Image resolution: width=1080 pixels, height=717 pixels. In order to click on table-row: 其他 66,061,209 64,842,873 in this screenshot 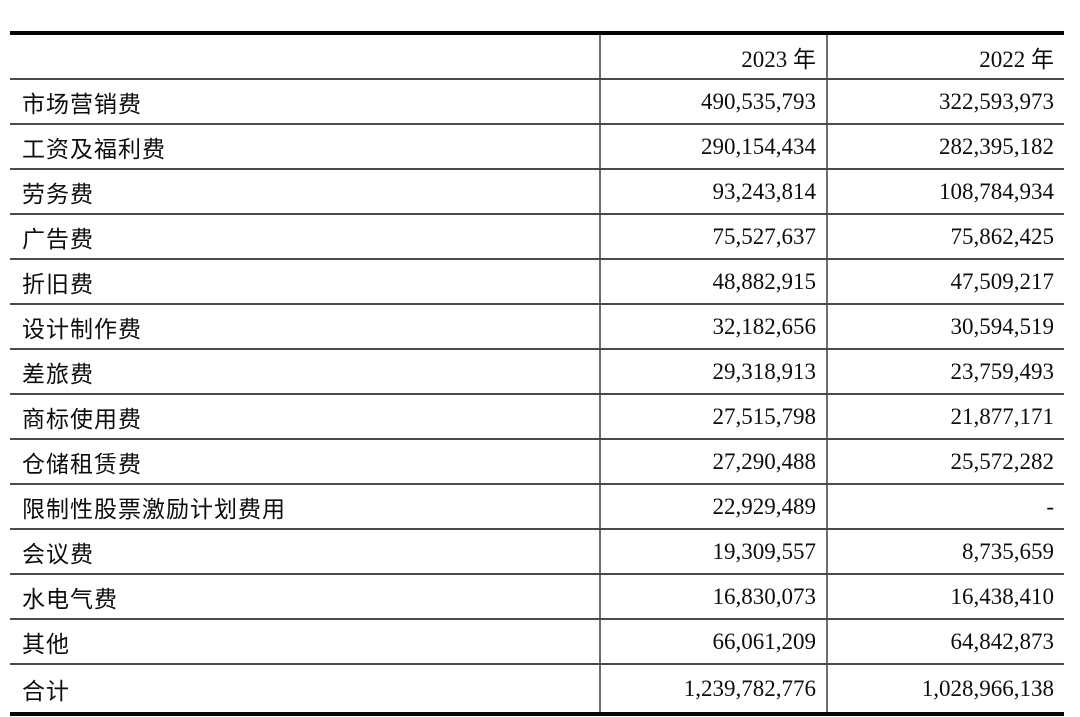, I will do `click(537, 642)`.